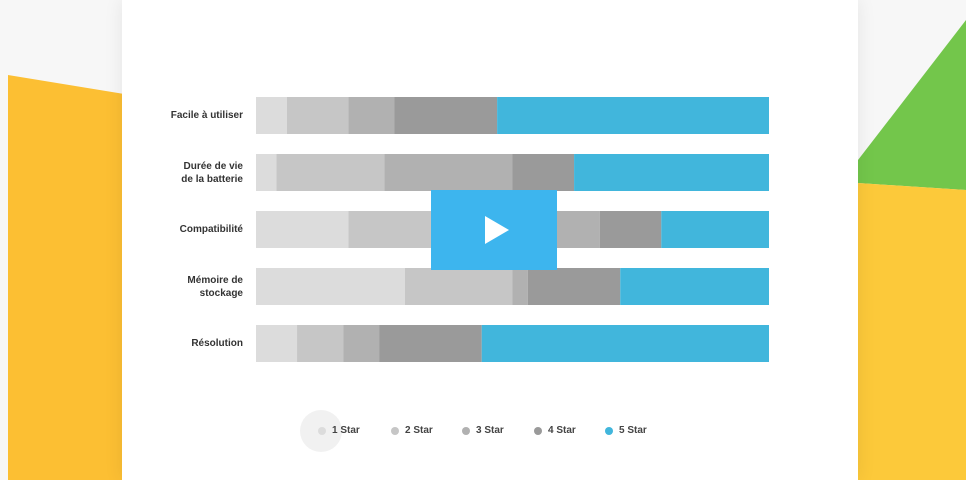 This screenshot has height=480, width=966. What do you see at coordinates (217, 343) in the screenshot?
I see `category-label: Résolution` at bounding box center [217, 343].